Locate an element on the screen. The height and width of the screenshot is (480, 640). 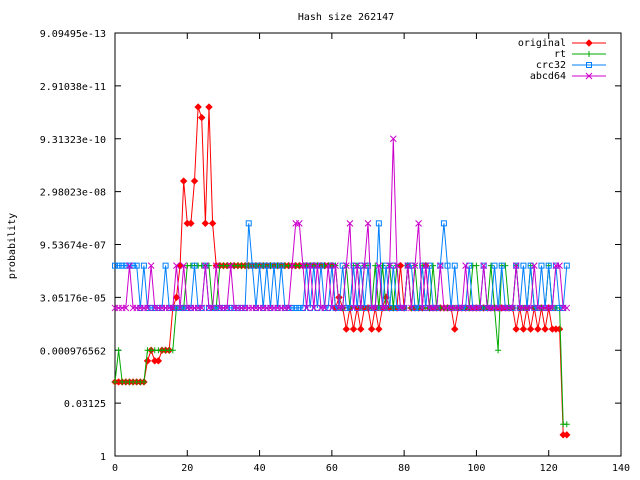
x-tick-label: 120 is located at coordinates (549, 468).